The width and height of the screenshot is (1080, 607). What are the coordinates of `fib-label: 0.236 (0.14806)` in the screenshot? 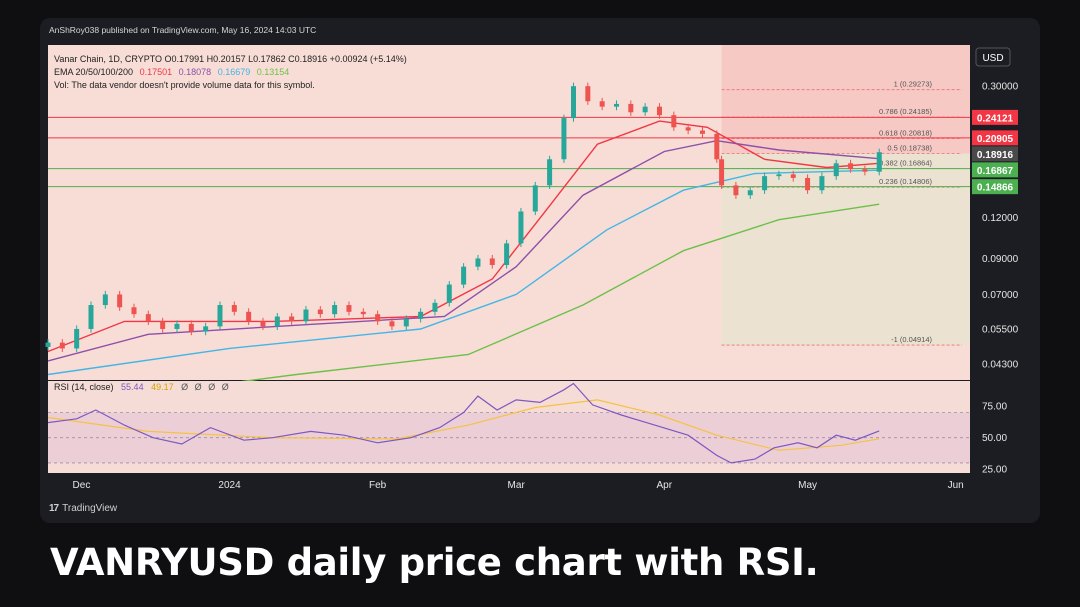 It's located at (905, 181).